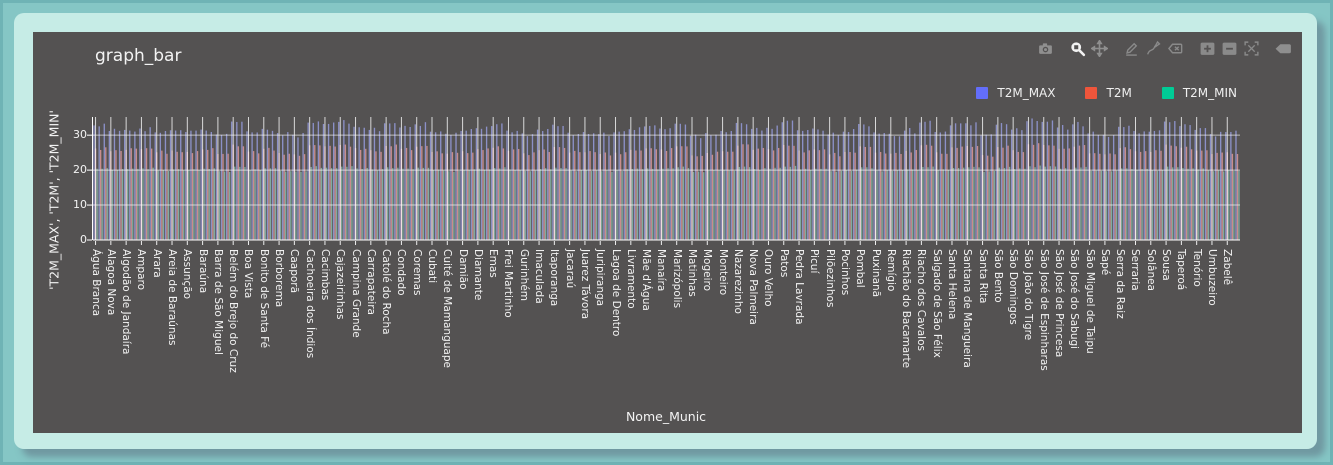  I want to click on legend: T2M_MAX T2M T2M_MIN, so click(1106, 93).